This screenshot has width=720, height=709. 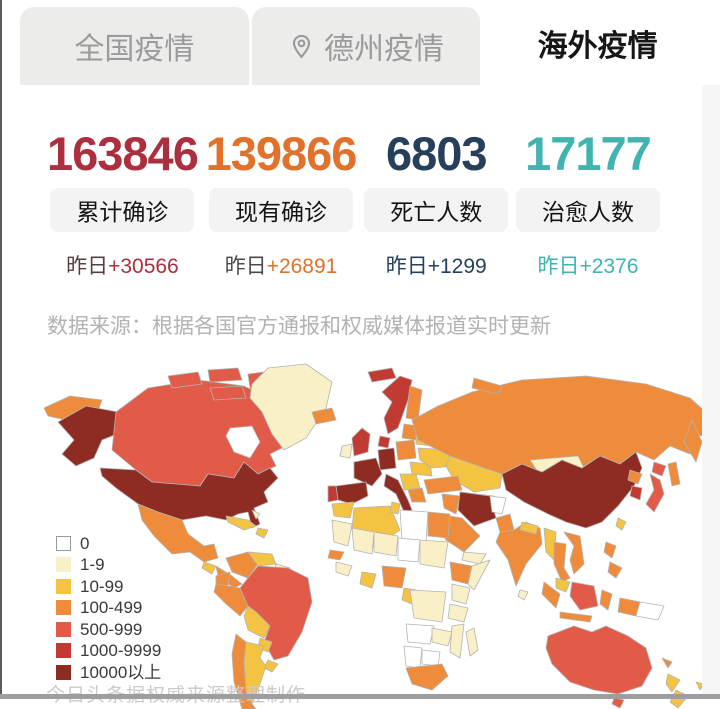 I want to click on stat-delta: 昨日+2376, so click(x=587, y=265).